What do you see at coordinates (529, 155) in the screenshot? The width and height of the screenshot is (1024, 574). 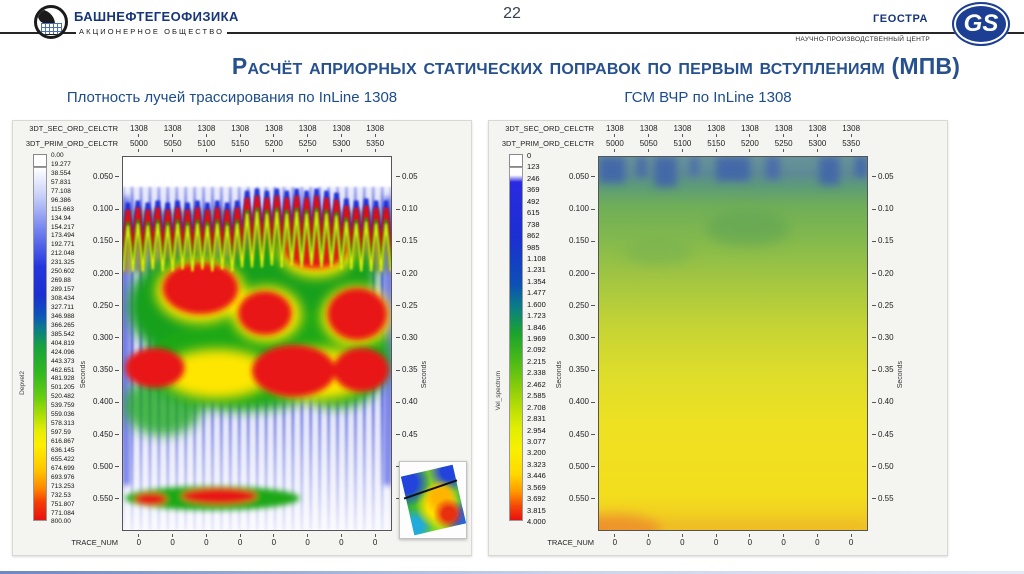 I see `colorbar-tick: 0` at bounding box center [529, 155].